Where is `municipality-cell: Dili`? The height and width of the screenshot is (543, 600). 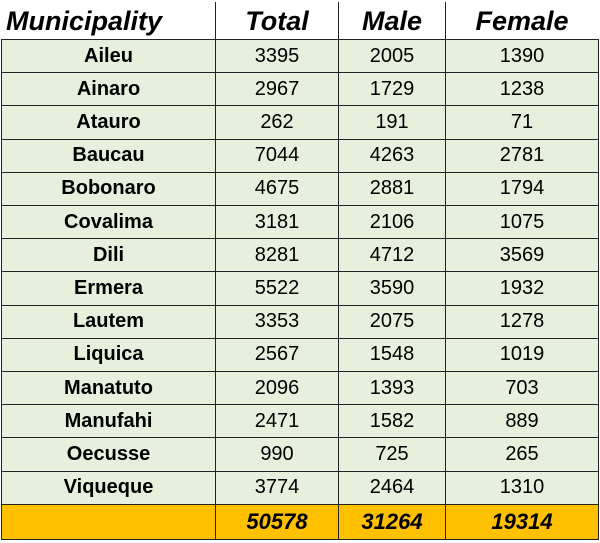
municipality-cell: Dili is located at coordinates (108, 255).